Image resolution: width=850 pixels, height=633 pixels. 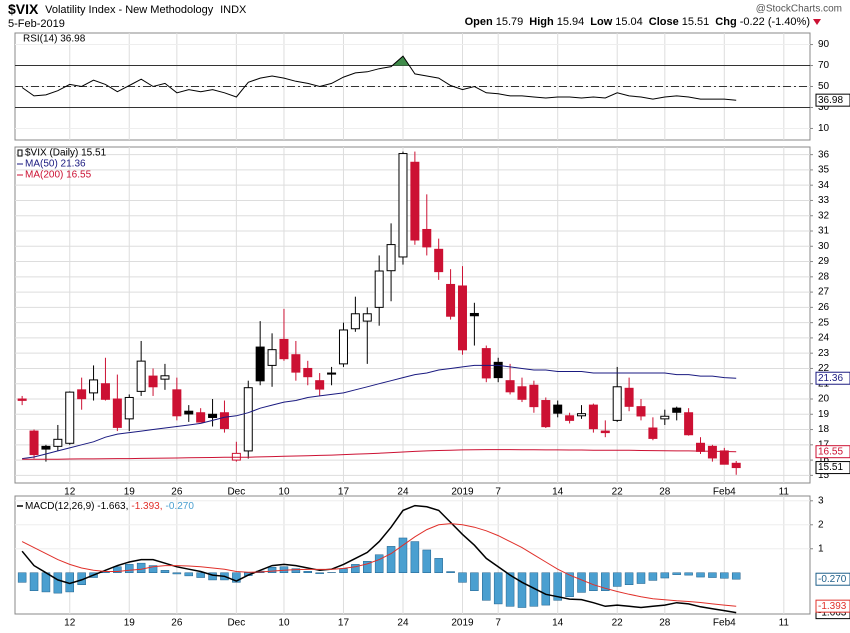 I want to click on y-tick-label: 36, so click(x=824, y=154).